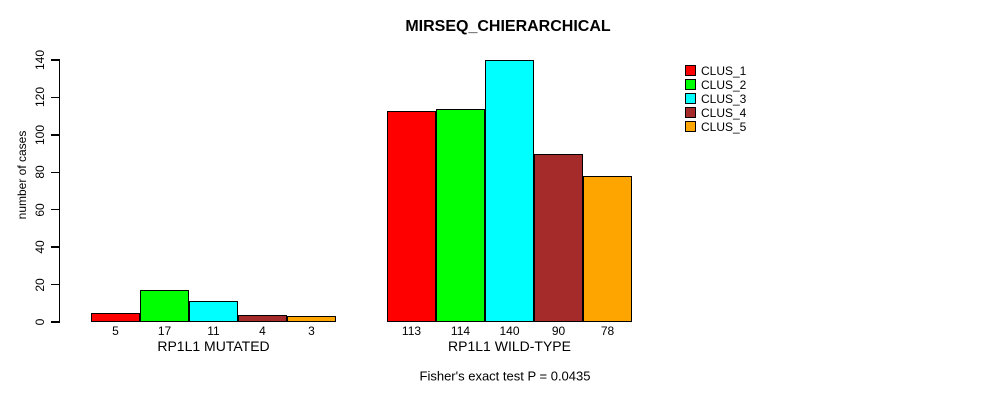  Describe the element at coordinates (115, 331) in the screenshot. I see `bar-value-label: 5` at that location.